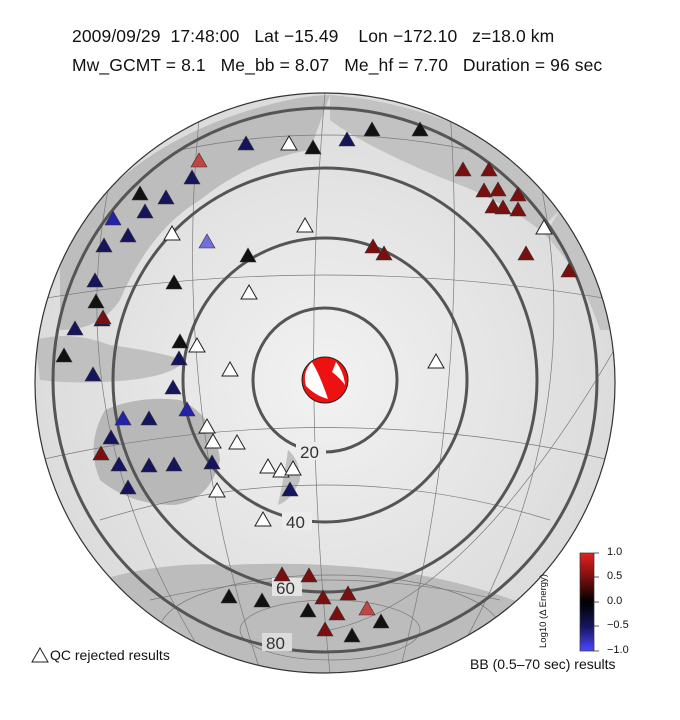 The image size is (680, 720). Describe the element at coordinates (294, 547) in the screenshot. I see `ring-labels: 20 40 60 80` at that location.